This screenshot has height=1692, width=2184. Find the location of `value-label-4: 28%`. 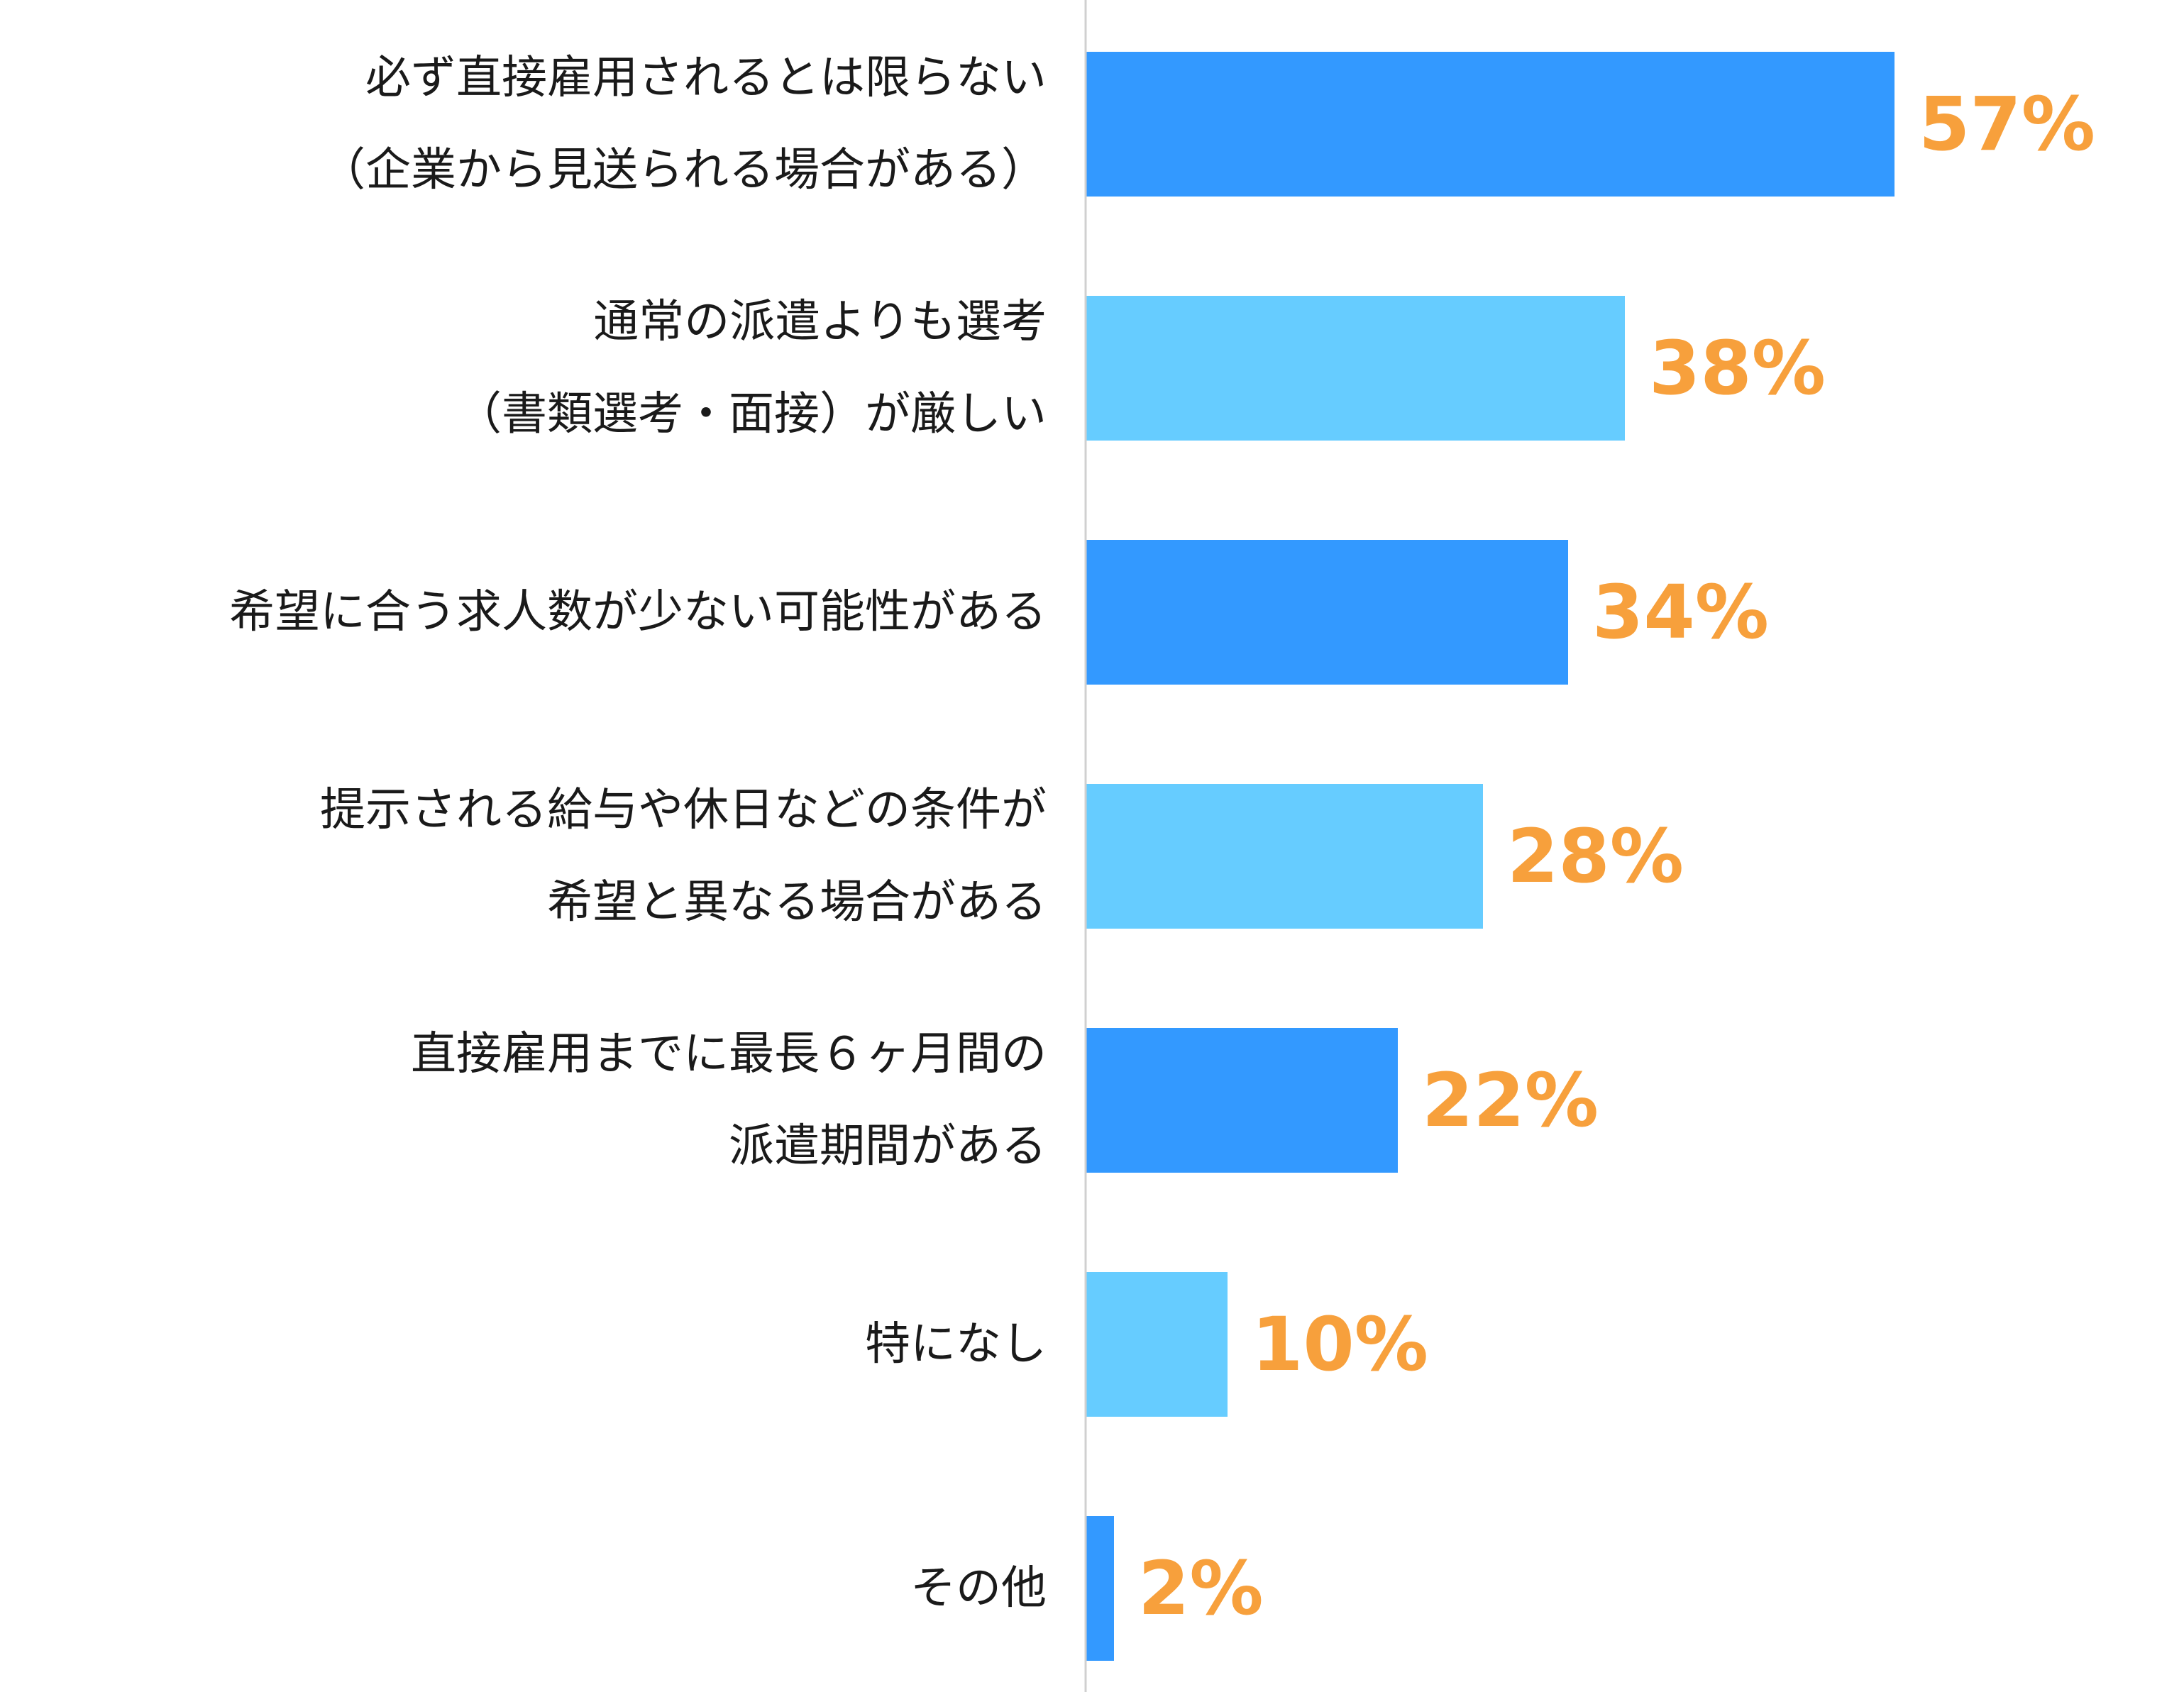

value-label-4: 28% is located at coordinates (1596, 856).